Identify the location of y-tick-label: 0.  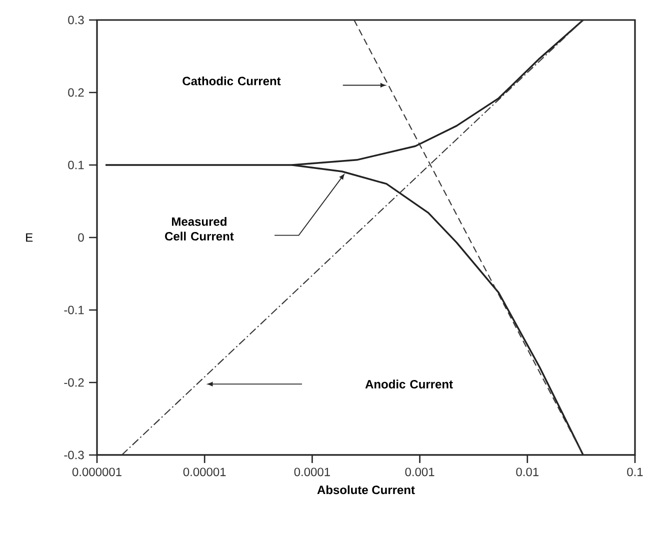
(81, 237).